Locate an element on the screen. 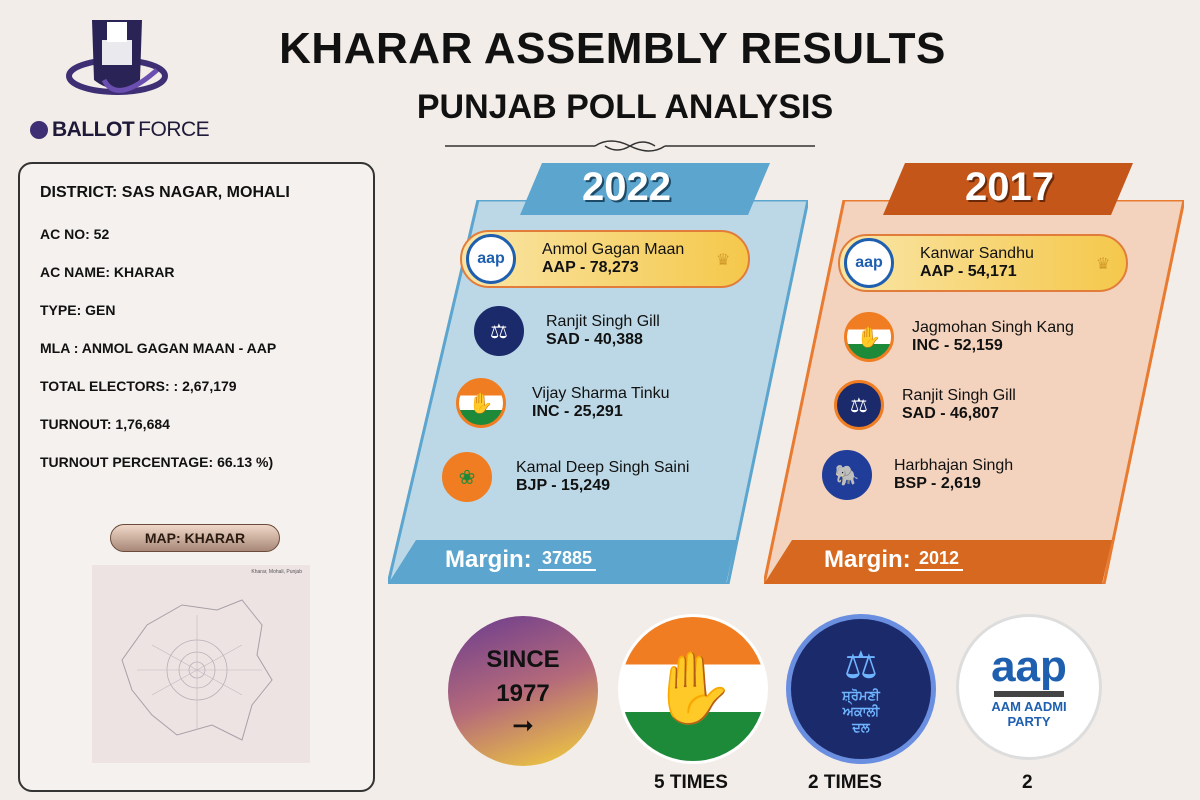 The image size is (1200, 800). candidate-2017-4: 🐘 Harbhajan Singh BSP - 2,619 is located at coordinates (917, 475).